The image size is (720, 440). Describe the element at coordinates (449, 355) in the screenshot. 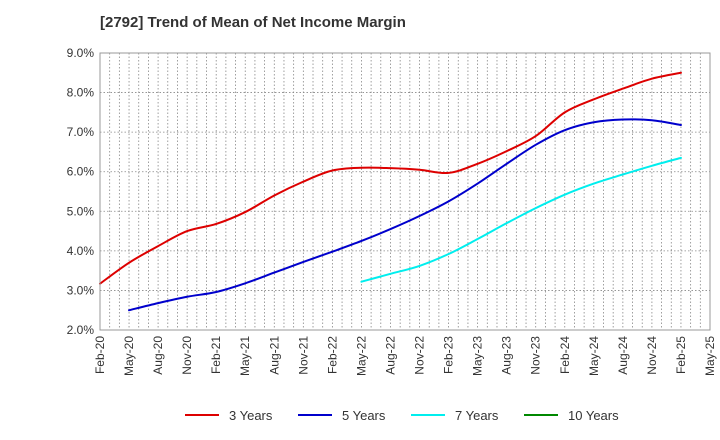

I see `x-tick-label: Feb-23` at that location.